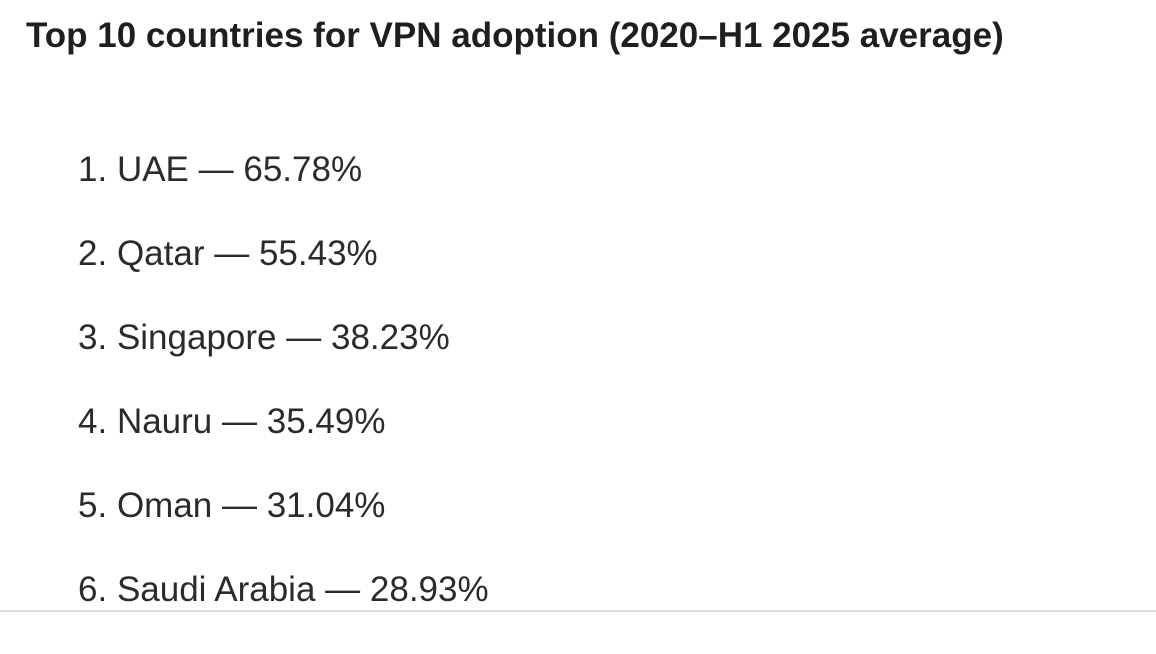 The width and height of the screenshot is (1156, 654). What do you see at coordinates (326, 505) in the screenshot?
I see `adoption-percentage: 31.04%` at bounding box center [326, 505].